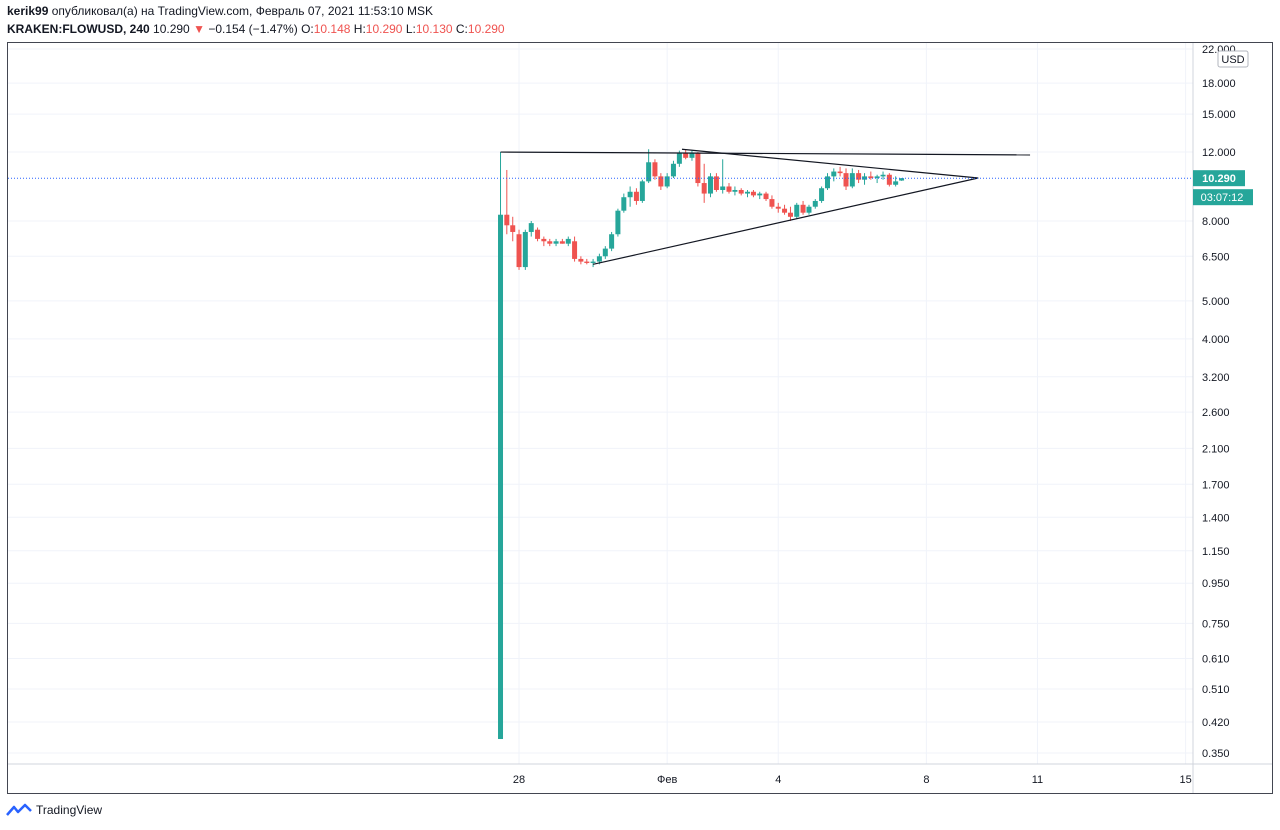 Image resolution: width=1280 pixels, height=830 pixels. What do you see at coordinates (1216, 660) in the screenshot?
I see `y-tick-label: 0.610` at bounding box center [1216, 660].